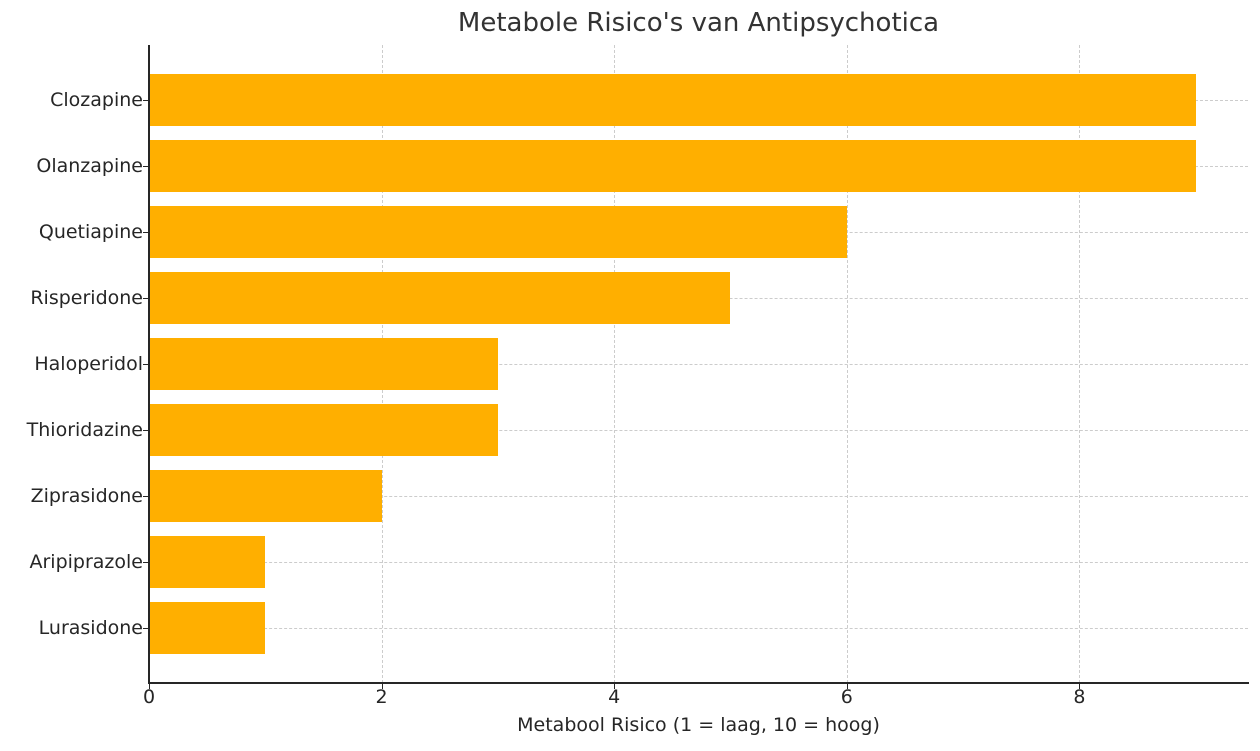 This screenshot has width=1260, height=751. What do you see at coordinates (846, 697) in the screenshot?
I see `x-tick-label: 6` at bounding box center [846, 697].